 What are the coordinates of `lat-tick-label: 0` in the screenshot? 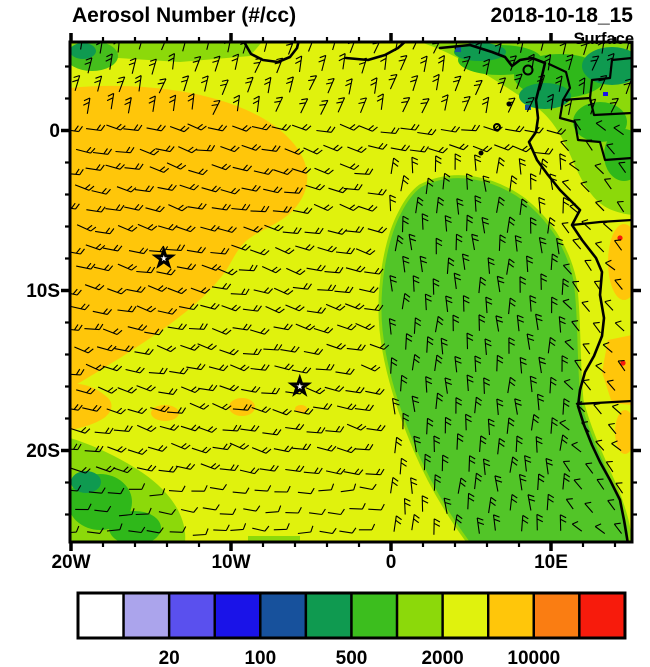 It's located at (54, 131).